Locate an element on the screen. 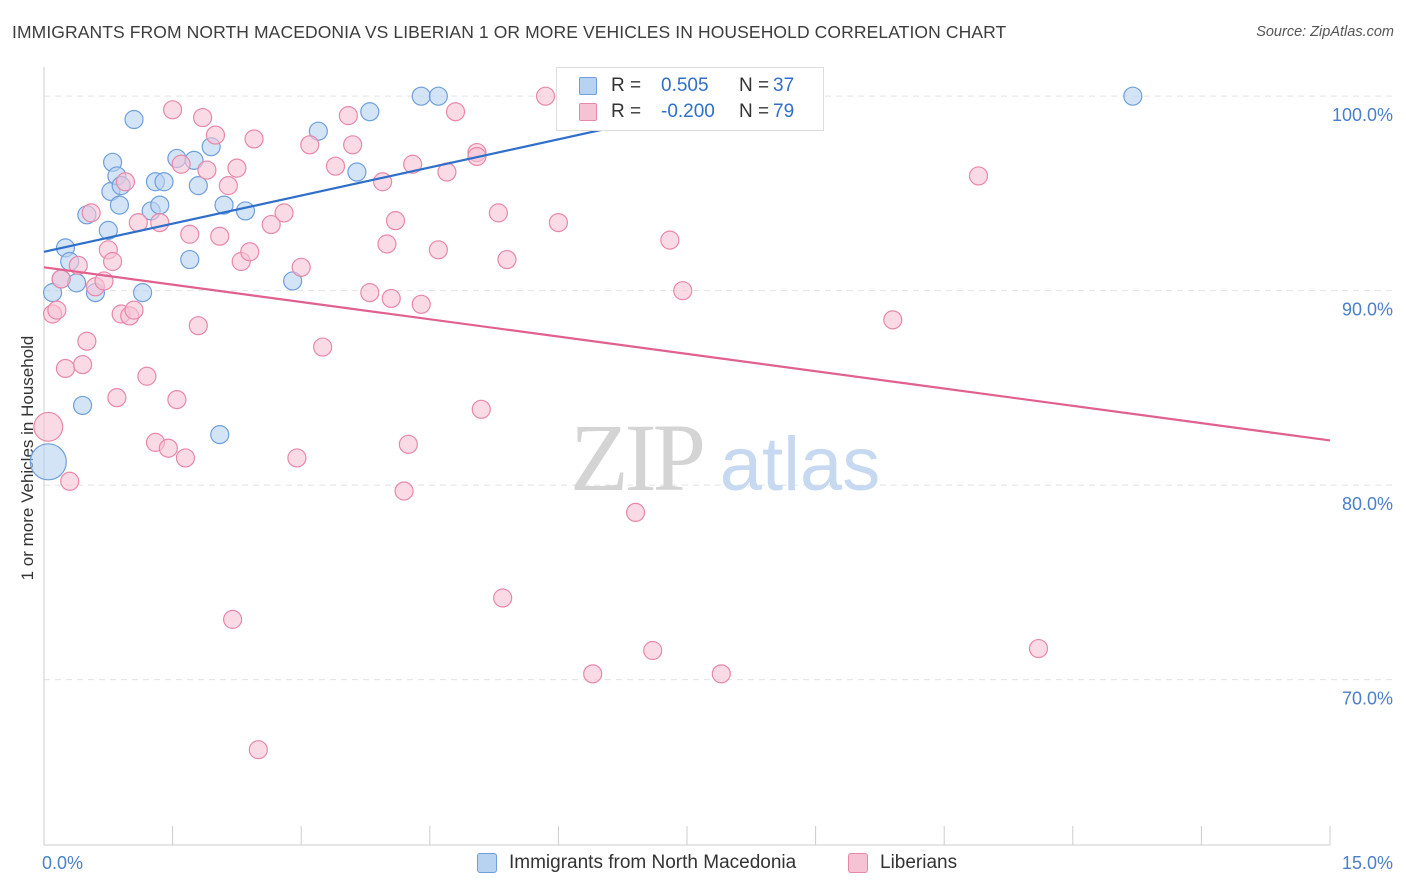  x-tick-labels: 0.0% 15.0% is located at coordinates (717, 863).